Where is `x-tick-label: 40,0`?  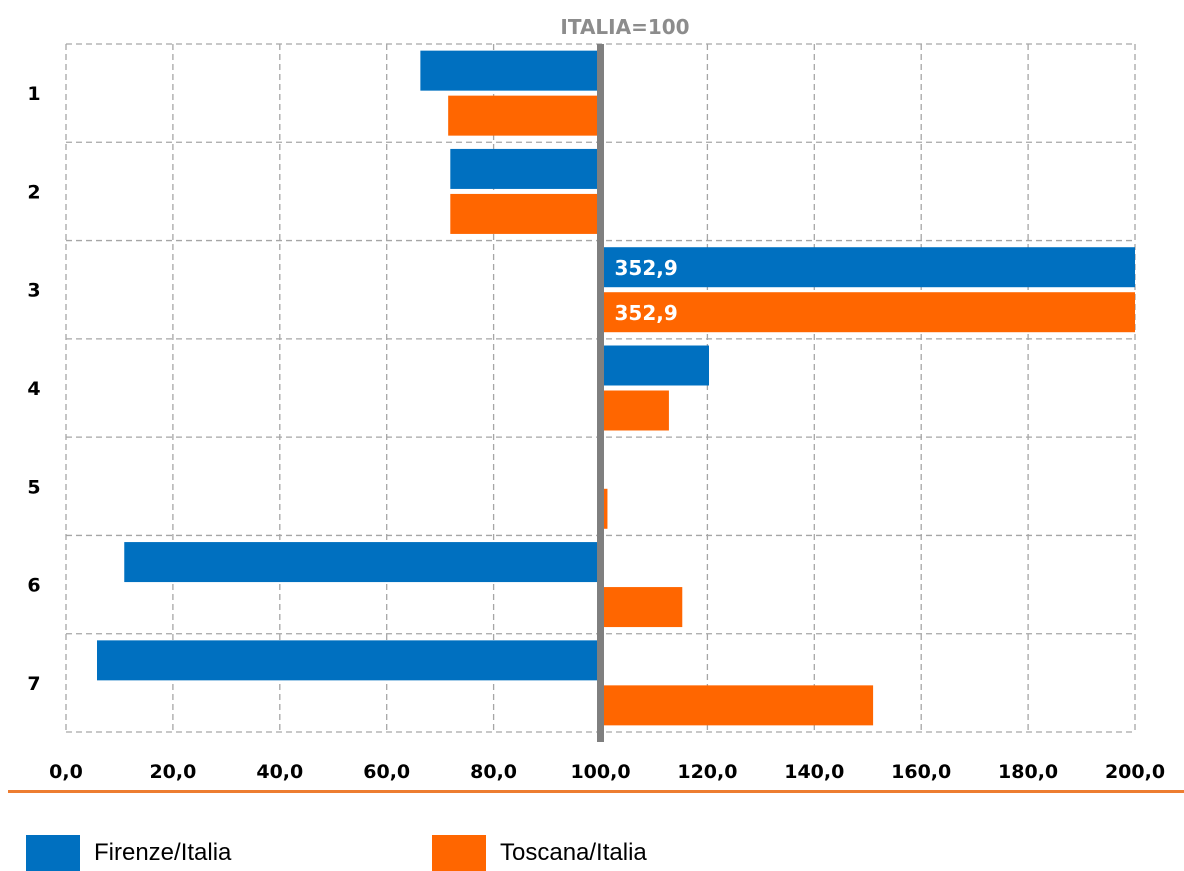 x-tick-label: 40,0 is located at coordinates (279, 772).